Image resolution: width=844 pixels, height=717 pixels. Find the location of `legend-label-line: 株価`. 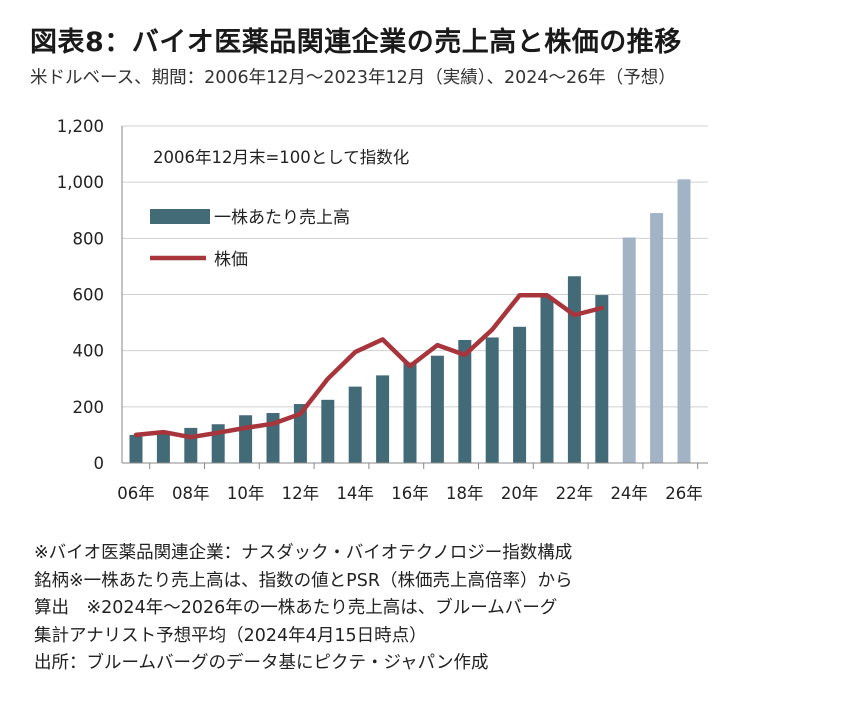

legend-label-line: 株価 is located at coordinates (231, 260).